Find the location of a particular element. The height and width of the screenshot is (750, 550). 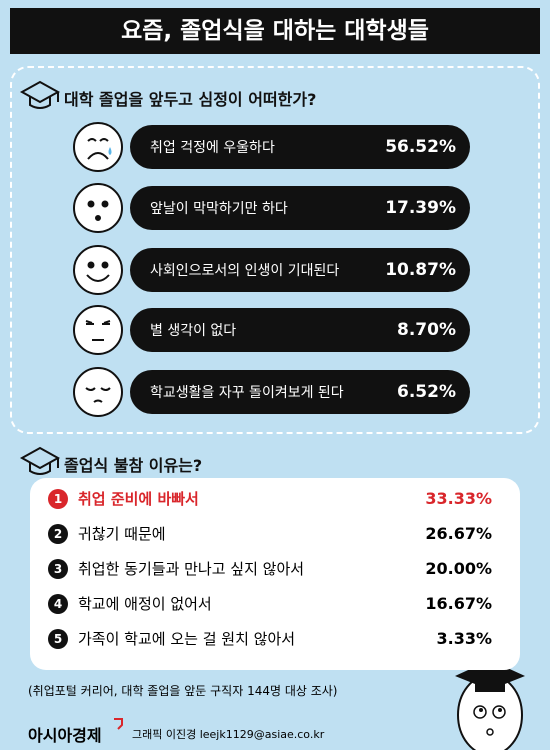

reason-label: 가족이 학교에 오는 걸 원치 않아서 is located at coordinates (187, 639).